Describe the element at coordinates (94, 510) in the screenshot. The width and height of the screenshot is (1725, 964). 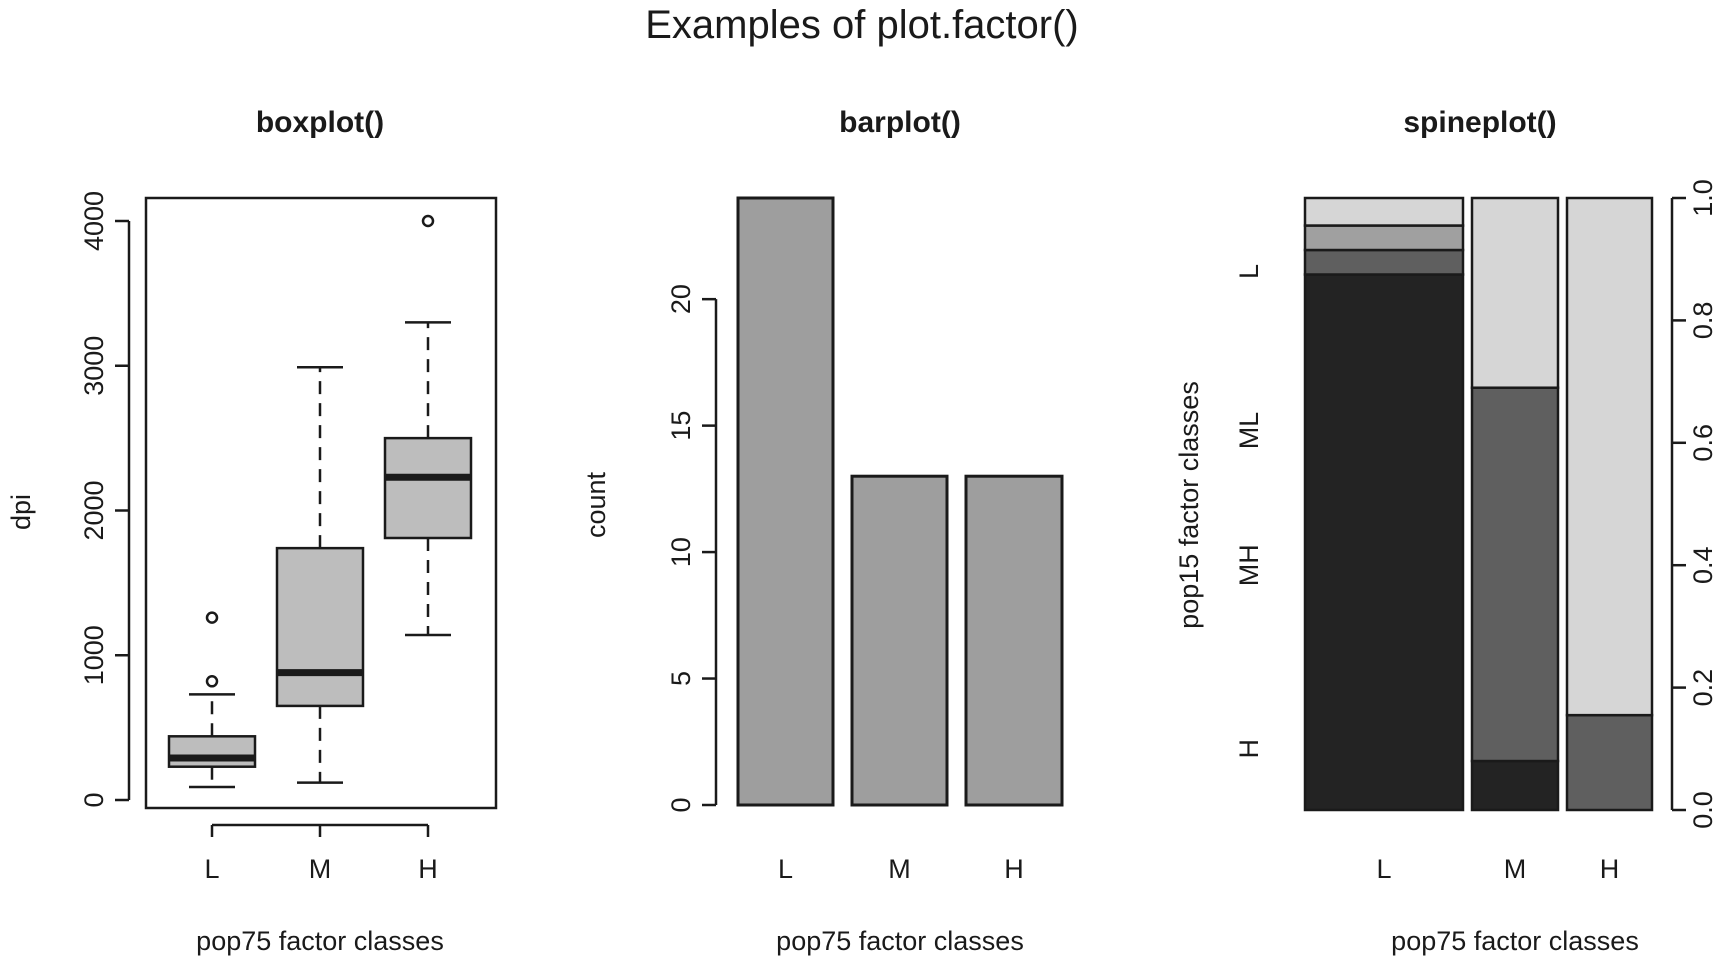
I see `boxplot-y-tick-label: 2000` at that location.